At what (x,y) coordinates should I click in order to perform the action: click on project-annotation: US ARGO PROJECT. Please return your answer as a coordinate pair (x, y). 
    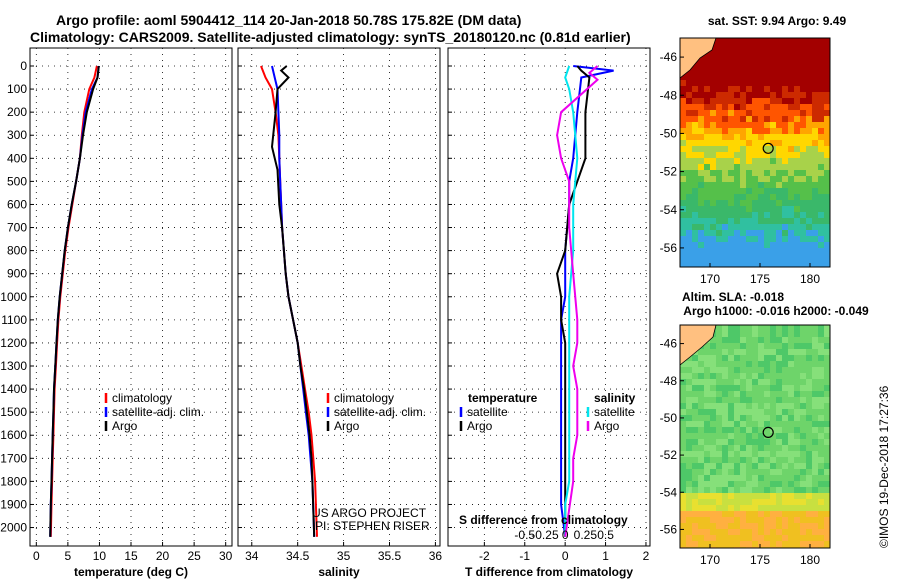
    Looking at the image, I should click on (369, 513).